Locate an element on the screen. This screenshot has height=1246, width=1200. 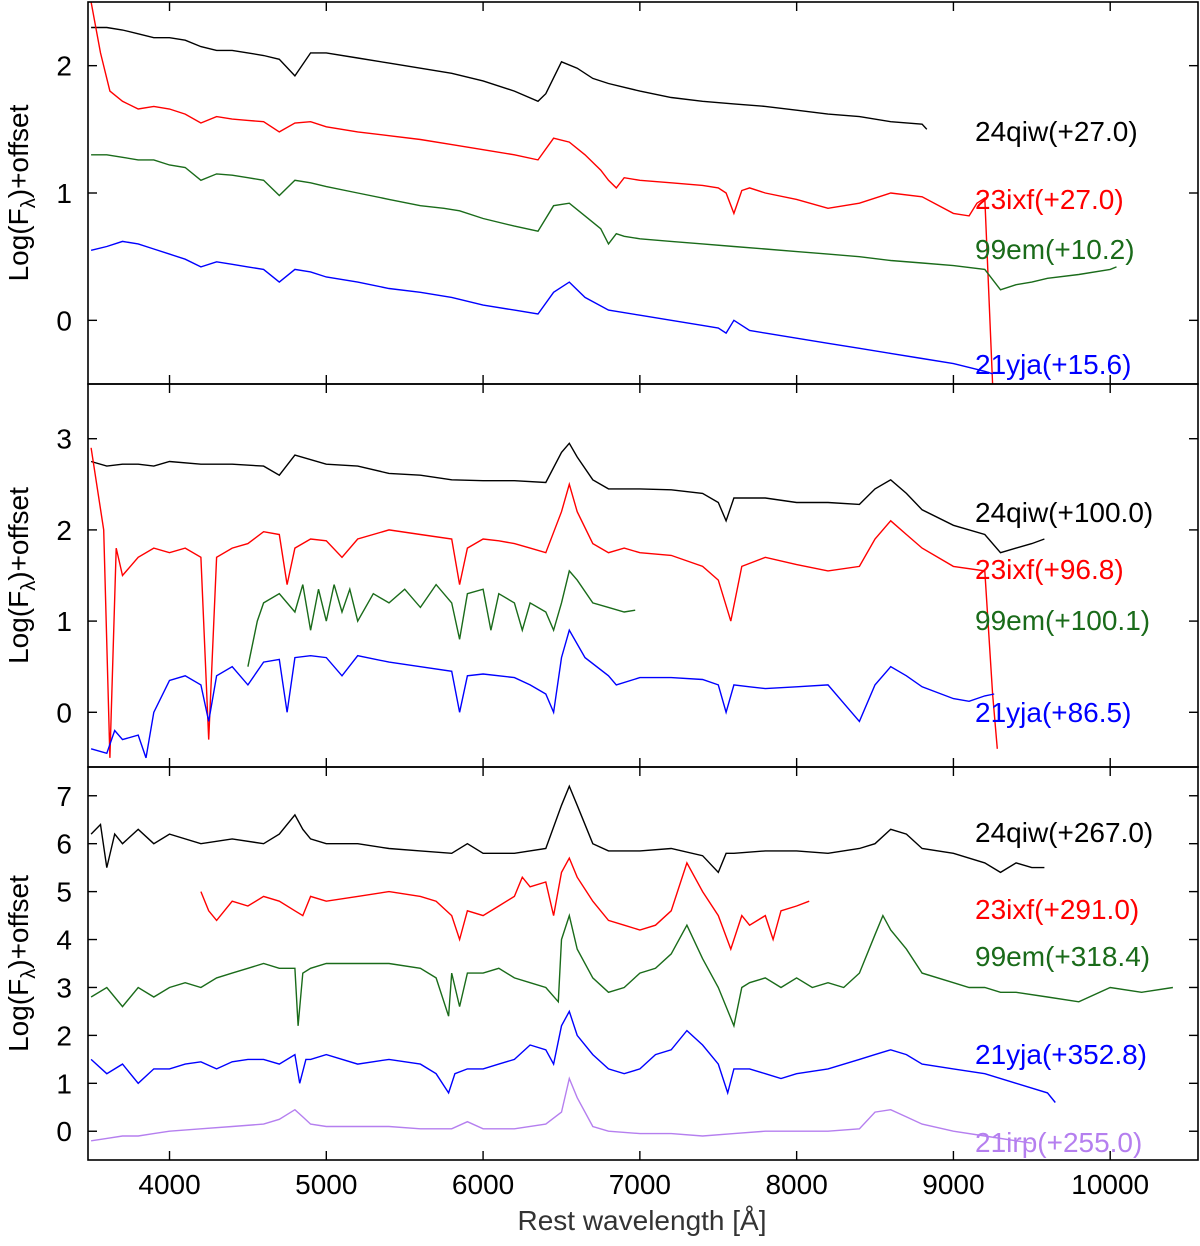
series-label: 21yja(+352.8) is located at coordinates (1061, 1054).